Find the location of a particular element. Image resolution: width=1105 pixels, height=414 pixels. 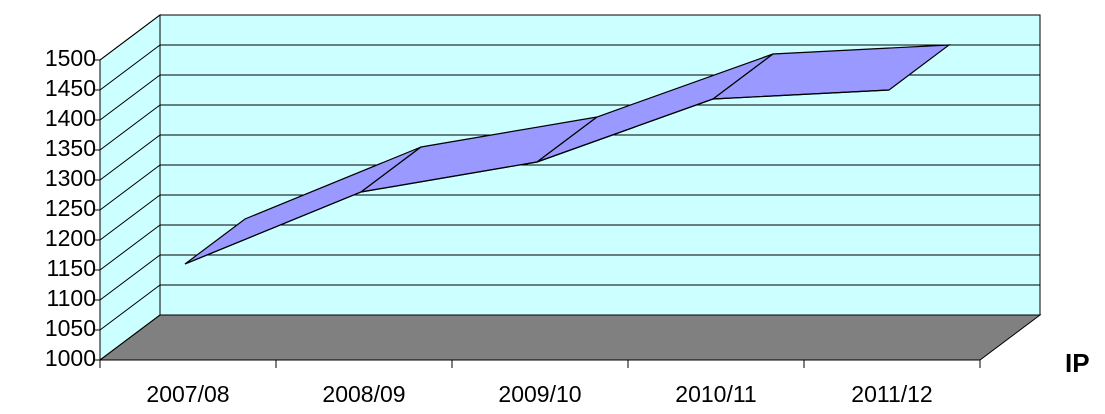

x-tick-label: 2008/09 is located at coordinates (363, 394).